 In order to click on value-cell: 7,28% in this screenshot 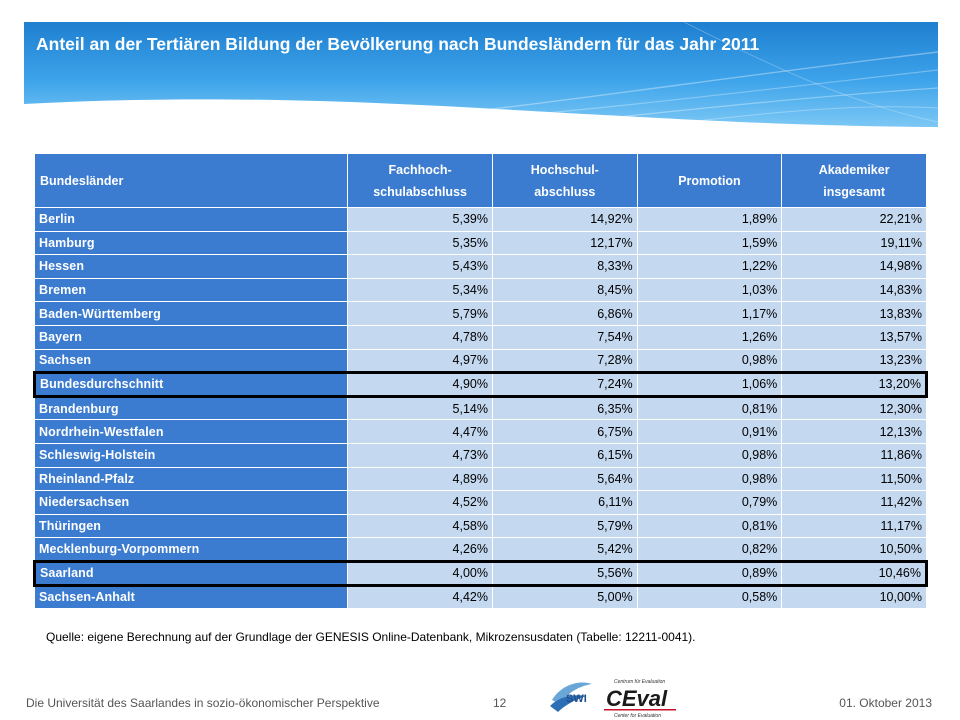, I will do `click(564, 361)`.